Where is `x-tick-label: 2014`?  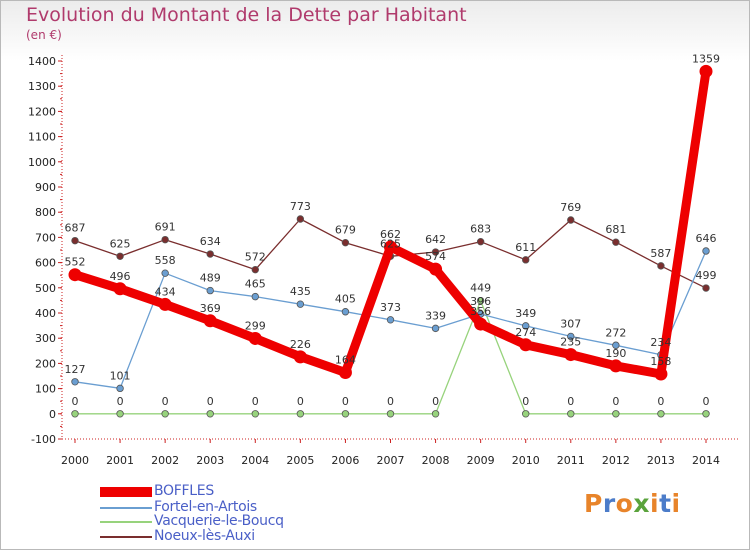 x-tick-label: 2014 is located at coordinates (706, 460).